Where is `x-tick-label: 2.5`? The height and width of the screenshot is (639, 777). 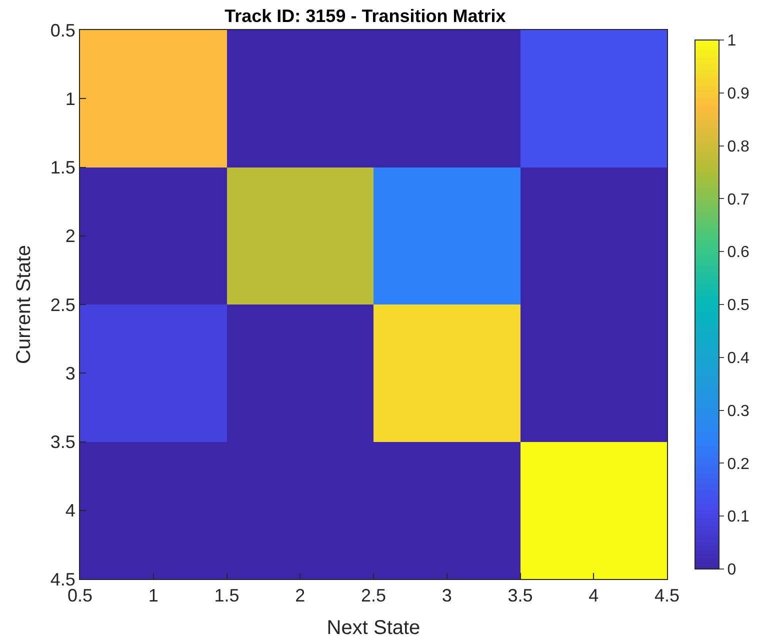
x-tick-label: 2.5 is located at coordinates (373, 596).